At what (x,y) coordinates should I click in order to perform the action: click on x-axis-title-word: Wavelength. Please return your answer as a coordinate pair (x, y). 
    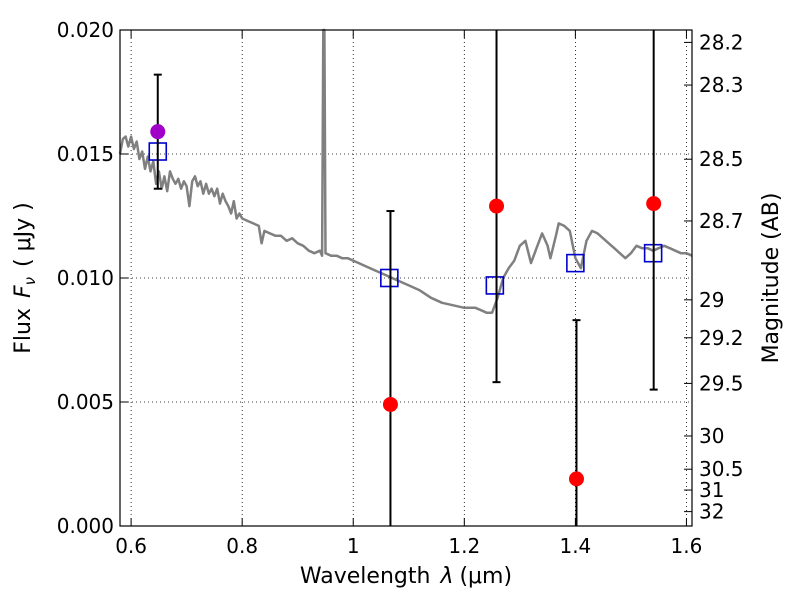
    Looking at the image, I should click on (365, 576).